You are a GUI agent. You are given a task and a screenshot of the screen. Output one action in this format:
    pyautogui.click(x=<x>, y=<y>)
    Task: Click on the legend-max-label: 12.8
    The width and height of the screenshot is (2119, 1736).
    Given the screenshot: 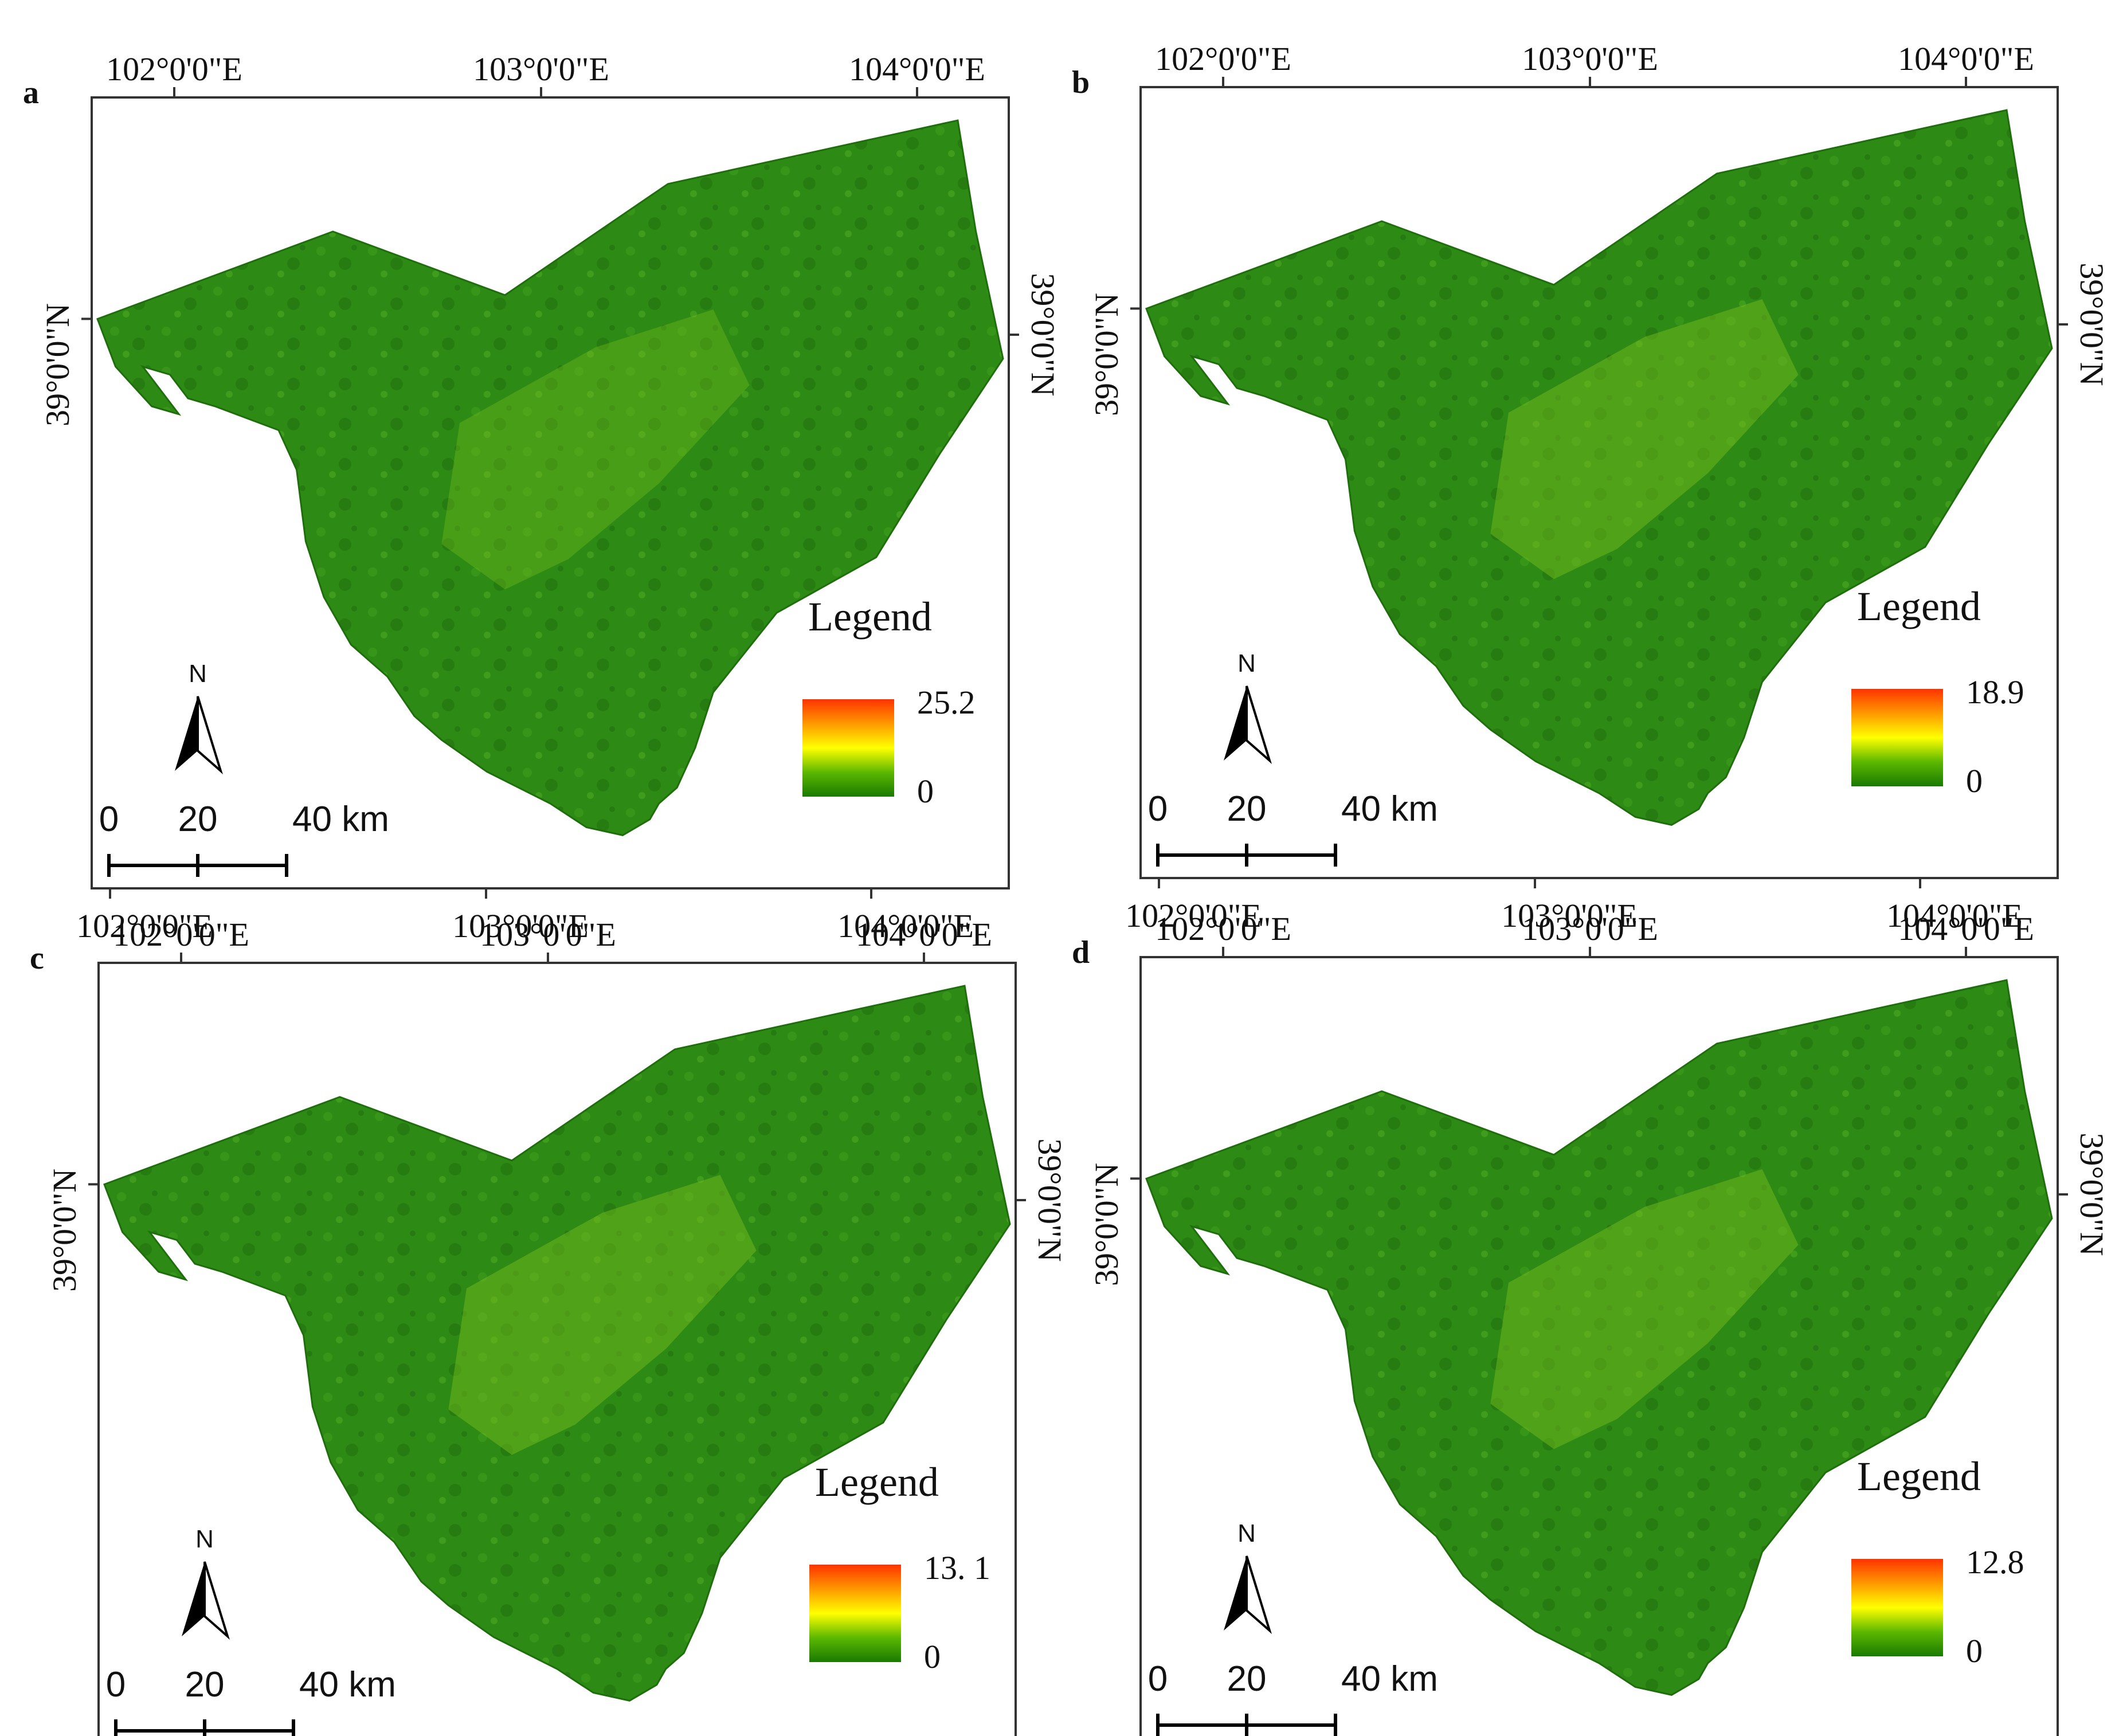 What is the action you would take?
    pyautogui.click(x=1995, y=1562)
    